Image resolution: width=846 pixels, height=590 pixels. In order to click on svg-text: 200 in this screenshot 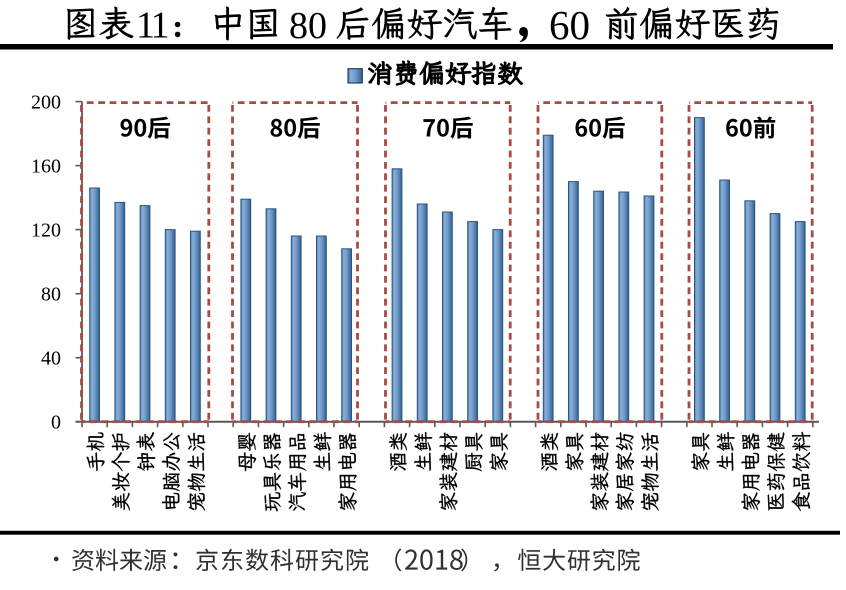, I will do `click(46, 103)`.